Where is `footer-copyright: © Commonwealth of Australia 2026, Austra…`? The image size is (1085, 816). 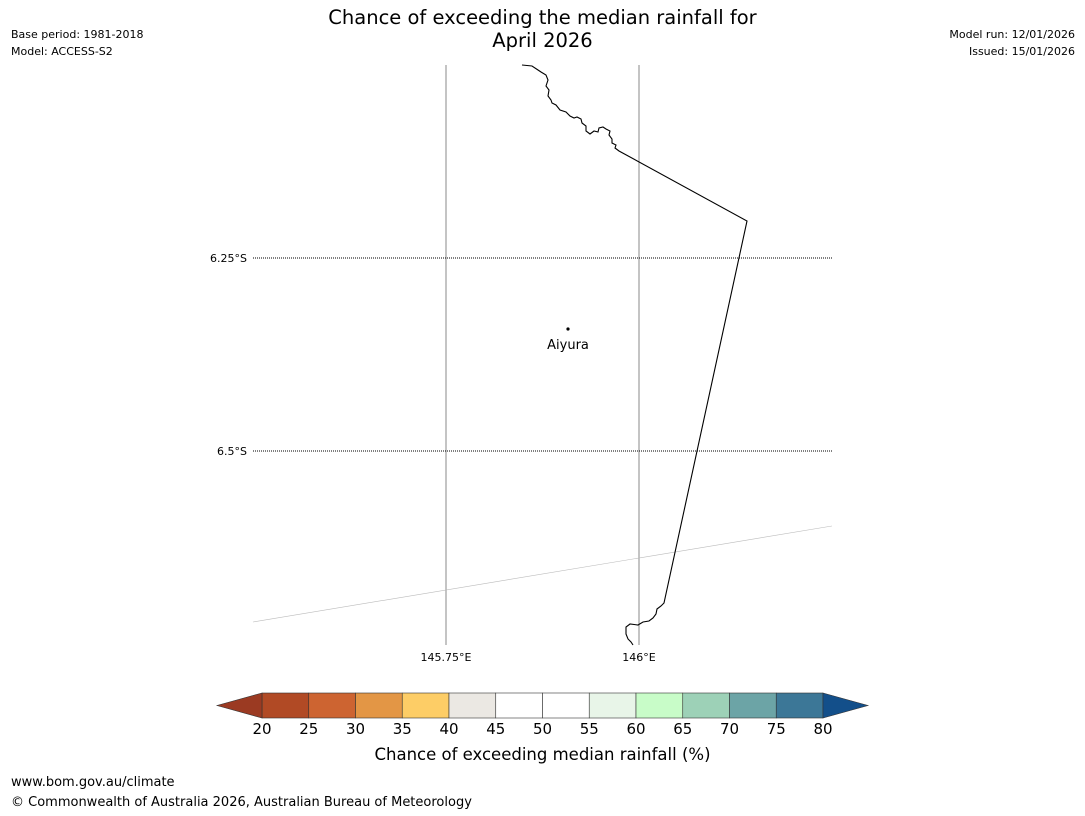 footer-copyright: © Commonwealth of Australia 2026, Austra… is located at coordinates (241, 802).